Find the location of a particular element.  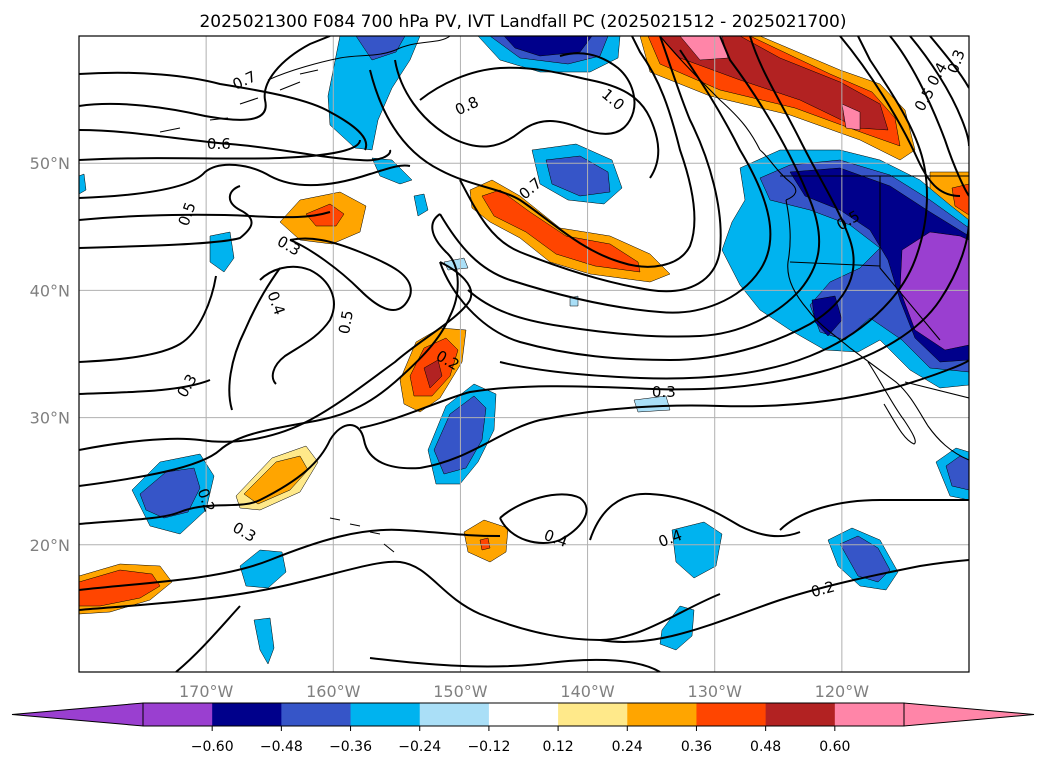

contour-label-text: 0.2 is located at coordinates (823, 590).